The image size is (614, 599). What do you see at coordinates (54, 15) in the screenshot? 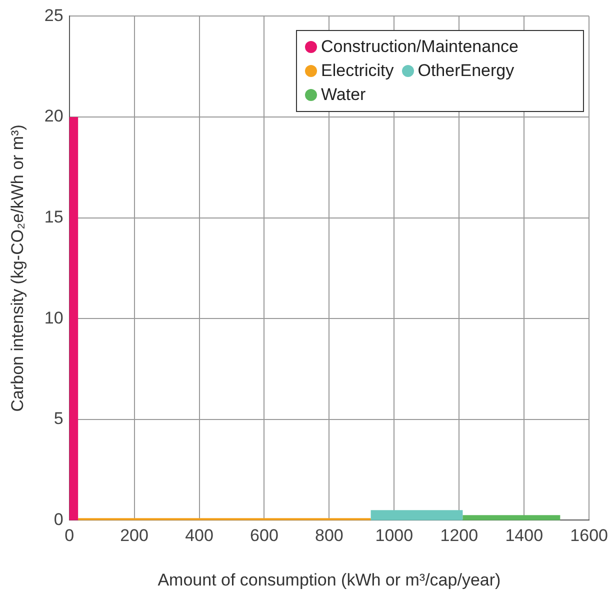
I see `y-tick-label: 25` at bounding box center [54, 15].